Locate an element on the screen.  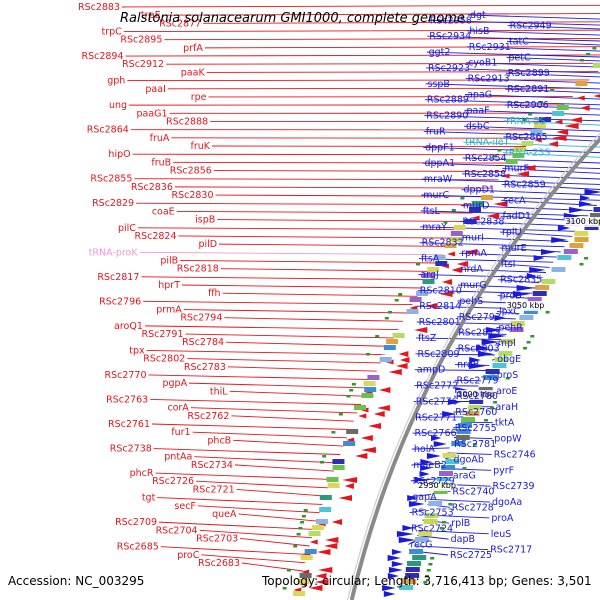
gene-label: RSc2836 is located at coordinates (152, 187).